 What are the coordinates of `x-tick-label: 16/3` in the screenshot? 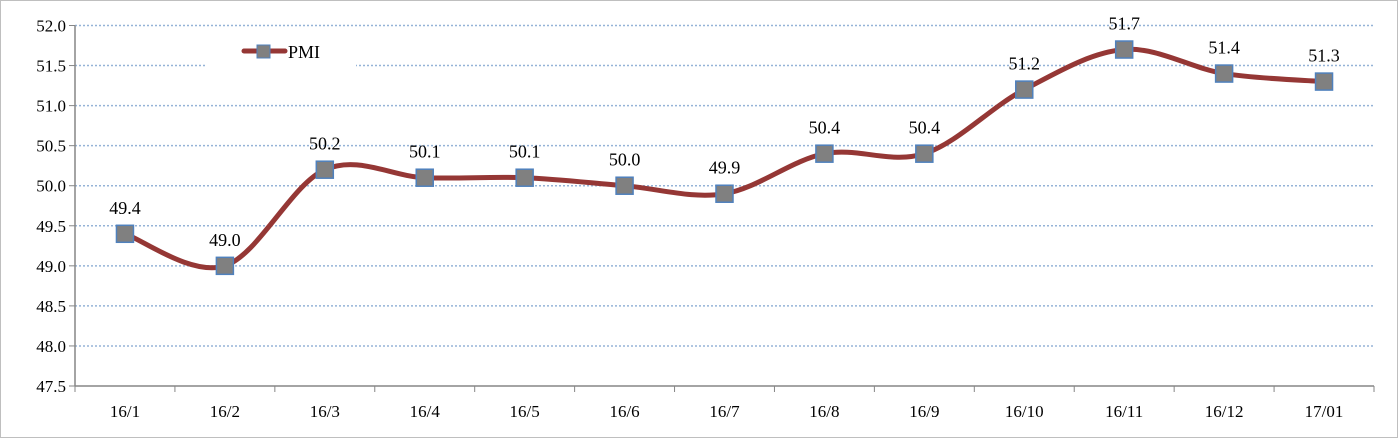 It's located at (325, 411).